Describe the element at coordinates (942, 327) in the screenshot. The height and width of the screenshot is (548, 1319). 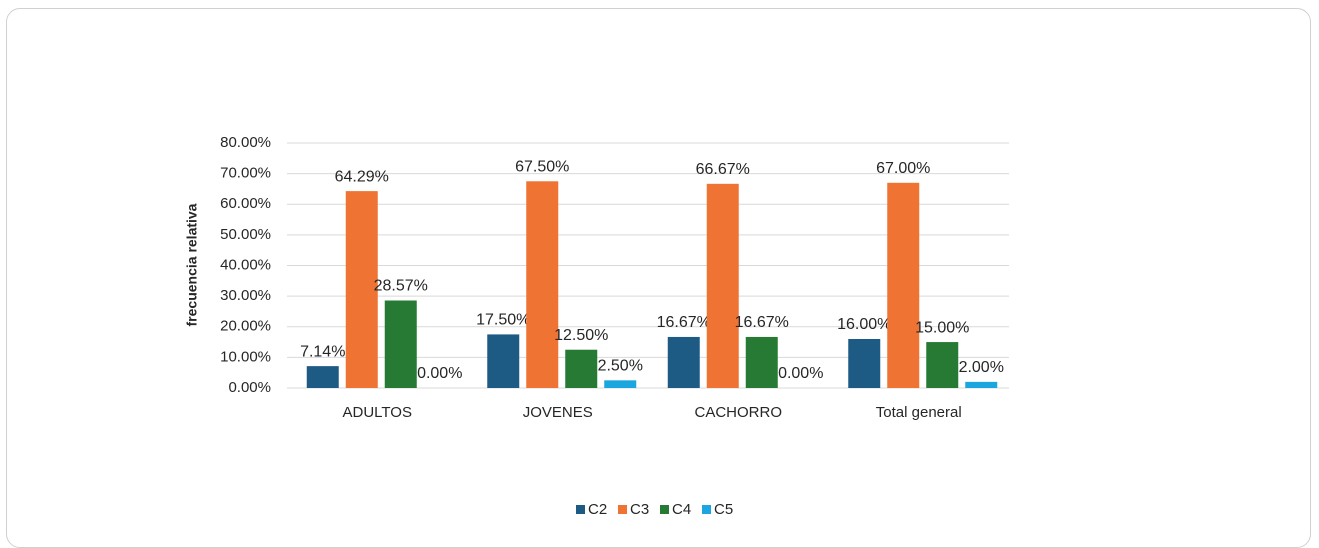
I see `data-label: 15.00%` at that location.